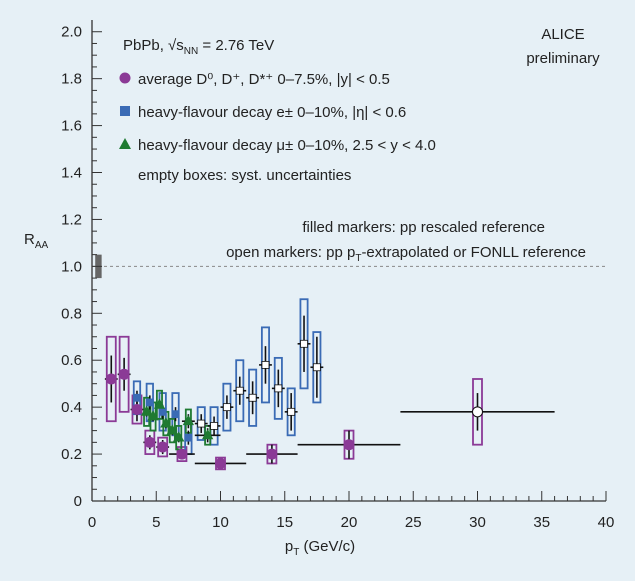 This screenshot has width=635, height=581. Describe the element at coordinates (78, 501) in the screenshot. I see `y-tick-label: 0` at that location.